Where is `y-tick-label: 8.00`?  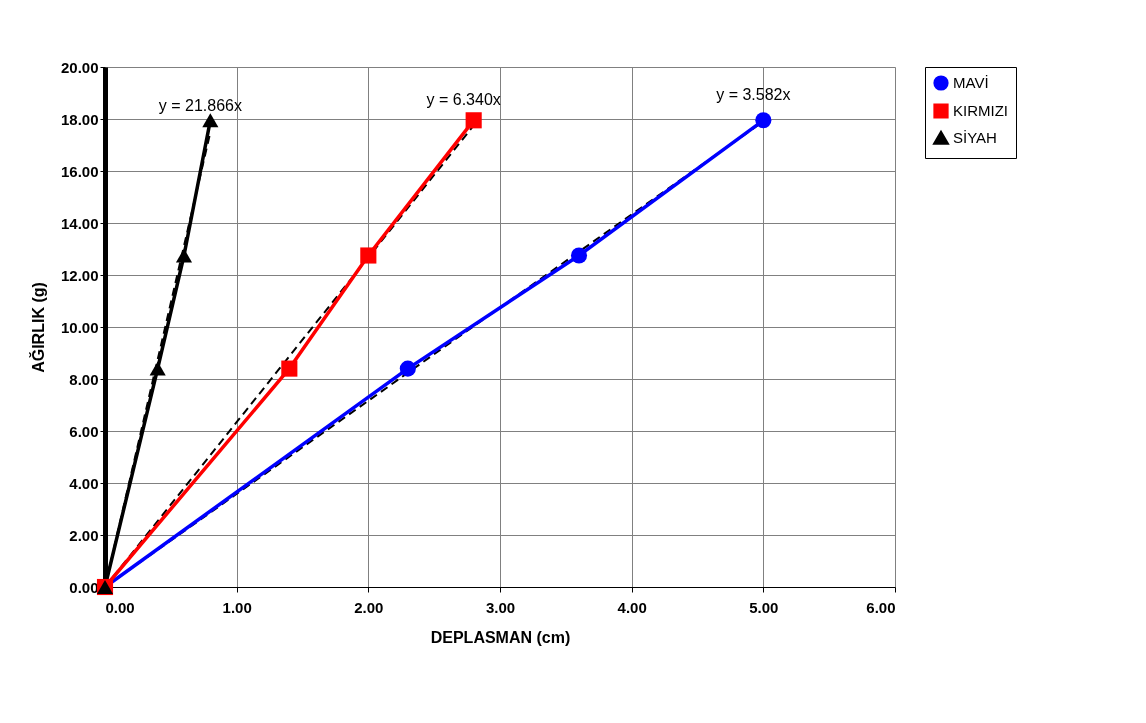
y-tick-label: 8.00 is located at coordinates (84, 379).